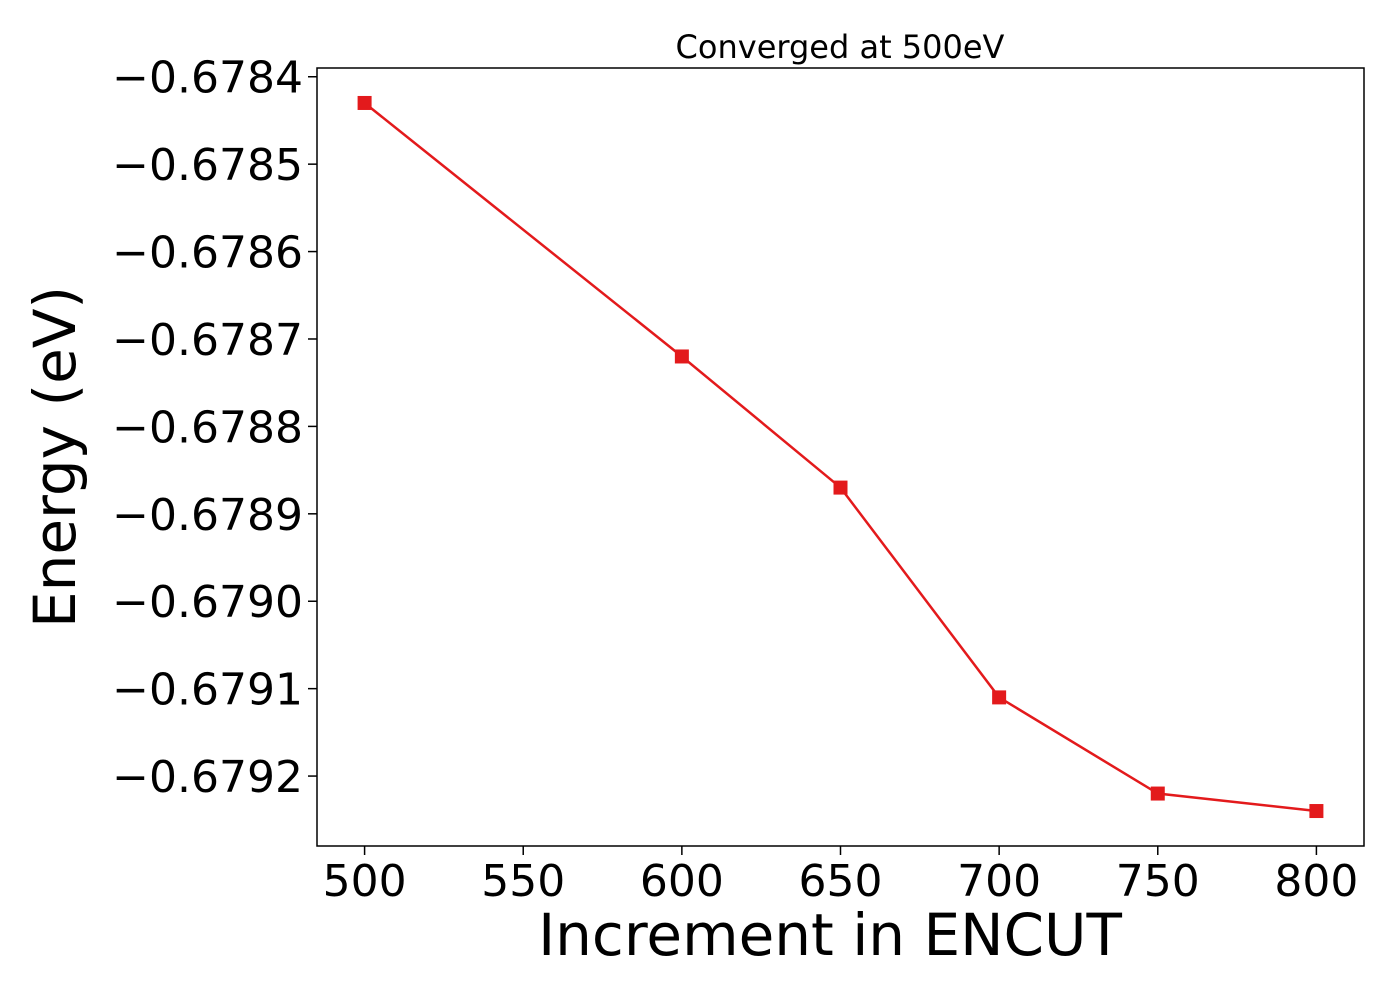 Image resolution: width=1400 pixels, height=1000 pixels. Describe the element at coordinates (207, 515) in the screenshot. I see `y-tick-label: −0.6789` at that location.